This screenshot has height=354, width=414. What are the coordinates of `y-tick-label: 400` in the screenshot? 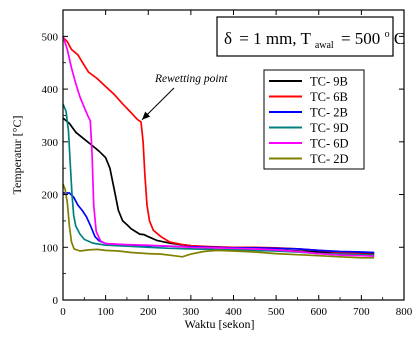 It's located at (50, 90).